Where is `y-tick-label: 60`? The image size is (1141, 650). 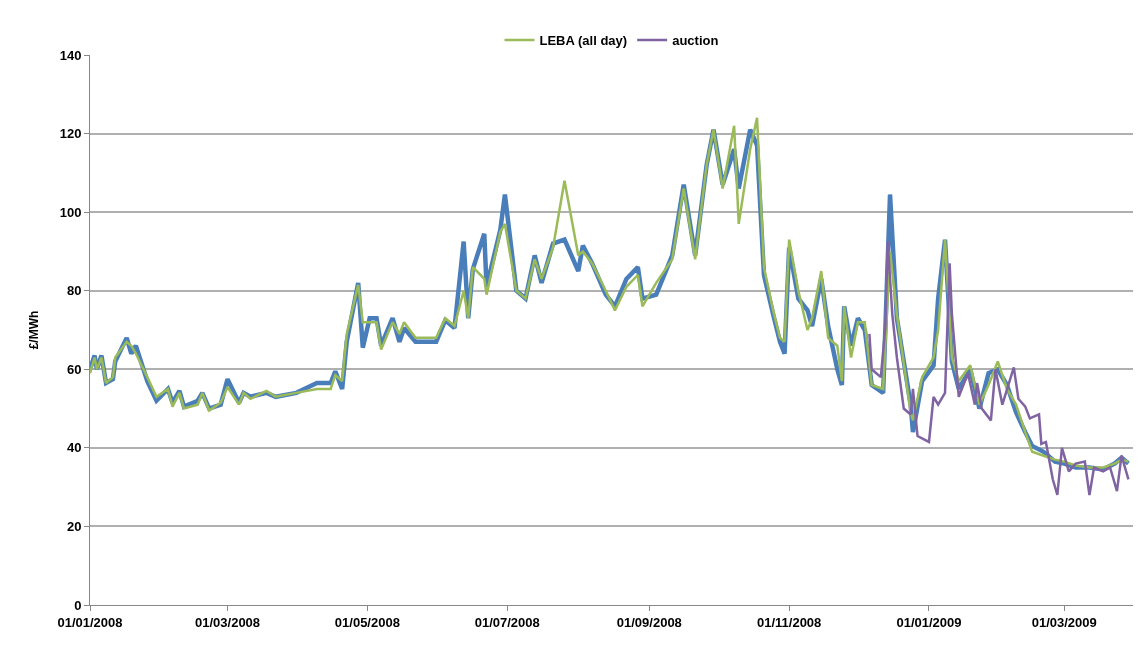 y-tick-label: 60 is located at coordinates (74, 369).